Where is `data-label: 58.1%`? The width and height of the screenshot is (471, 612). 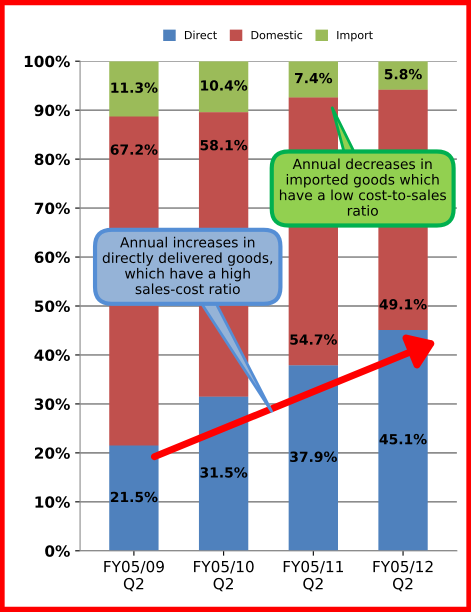
data-label: 58.1% is located at coordinates (224, 145).